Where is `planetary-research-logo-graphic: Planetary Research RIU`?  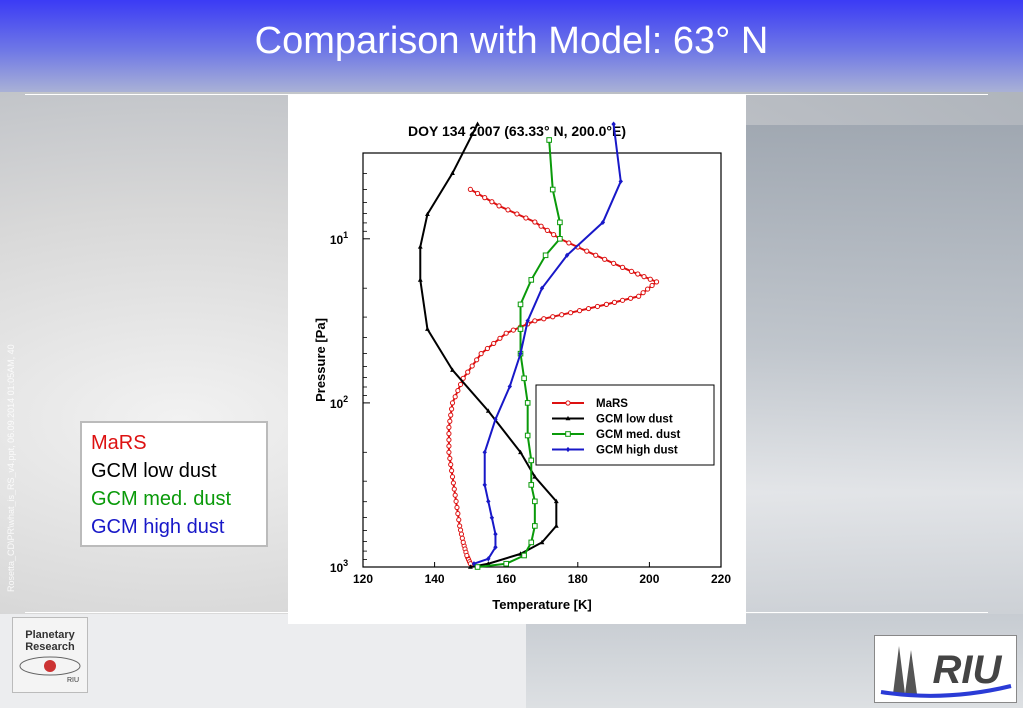 planetary-research-logo-graphic: Planetary Research RIU is located at coordinates (50, 656).